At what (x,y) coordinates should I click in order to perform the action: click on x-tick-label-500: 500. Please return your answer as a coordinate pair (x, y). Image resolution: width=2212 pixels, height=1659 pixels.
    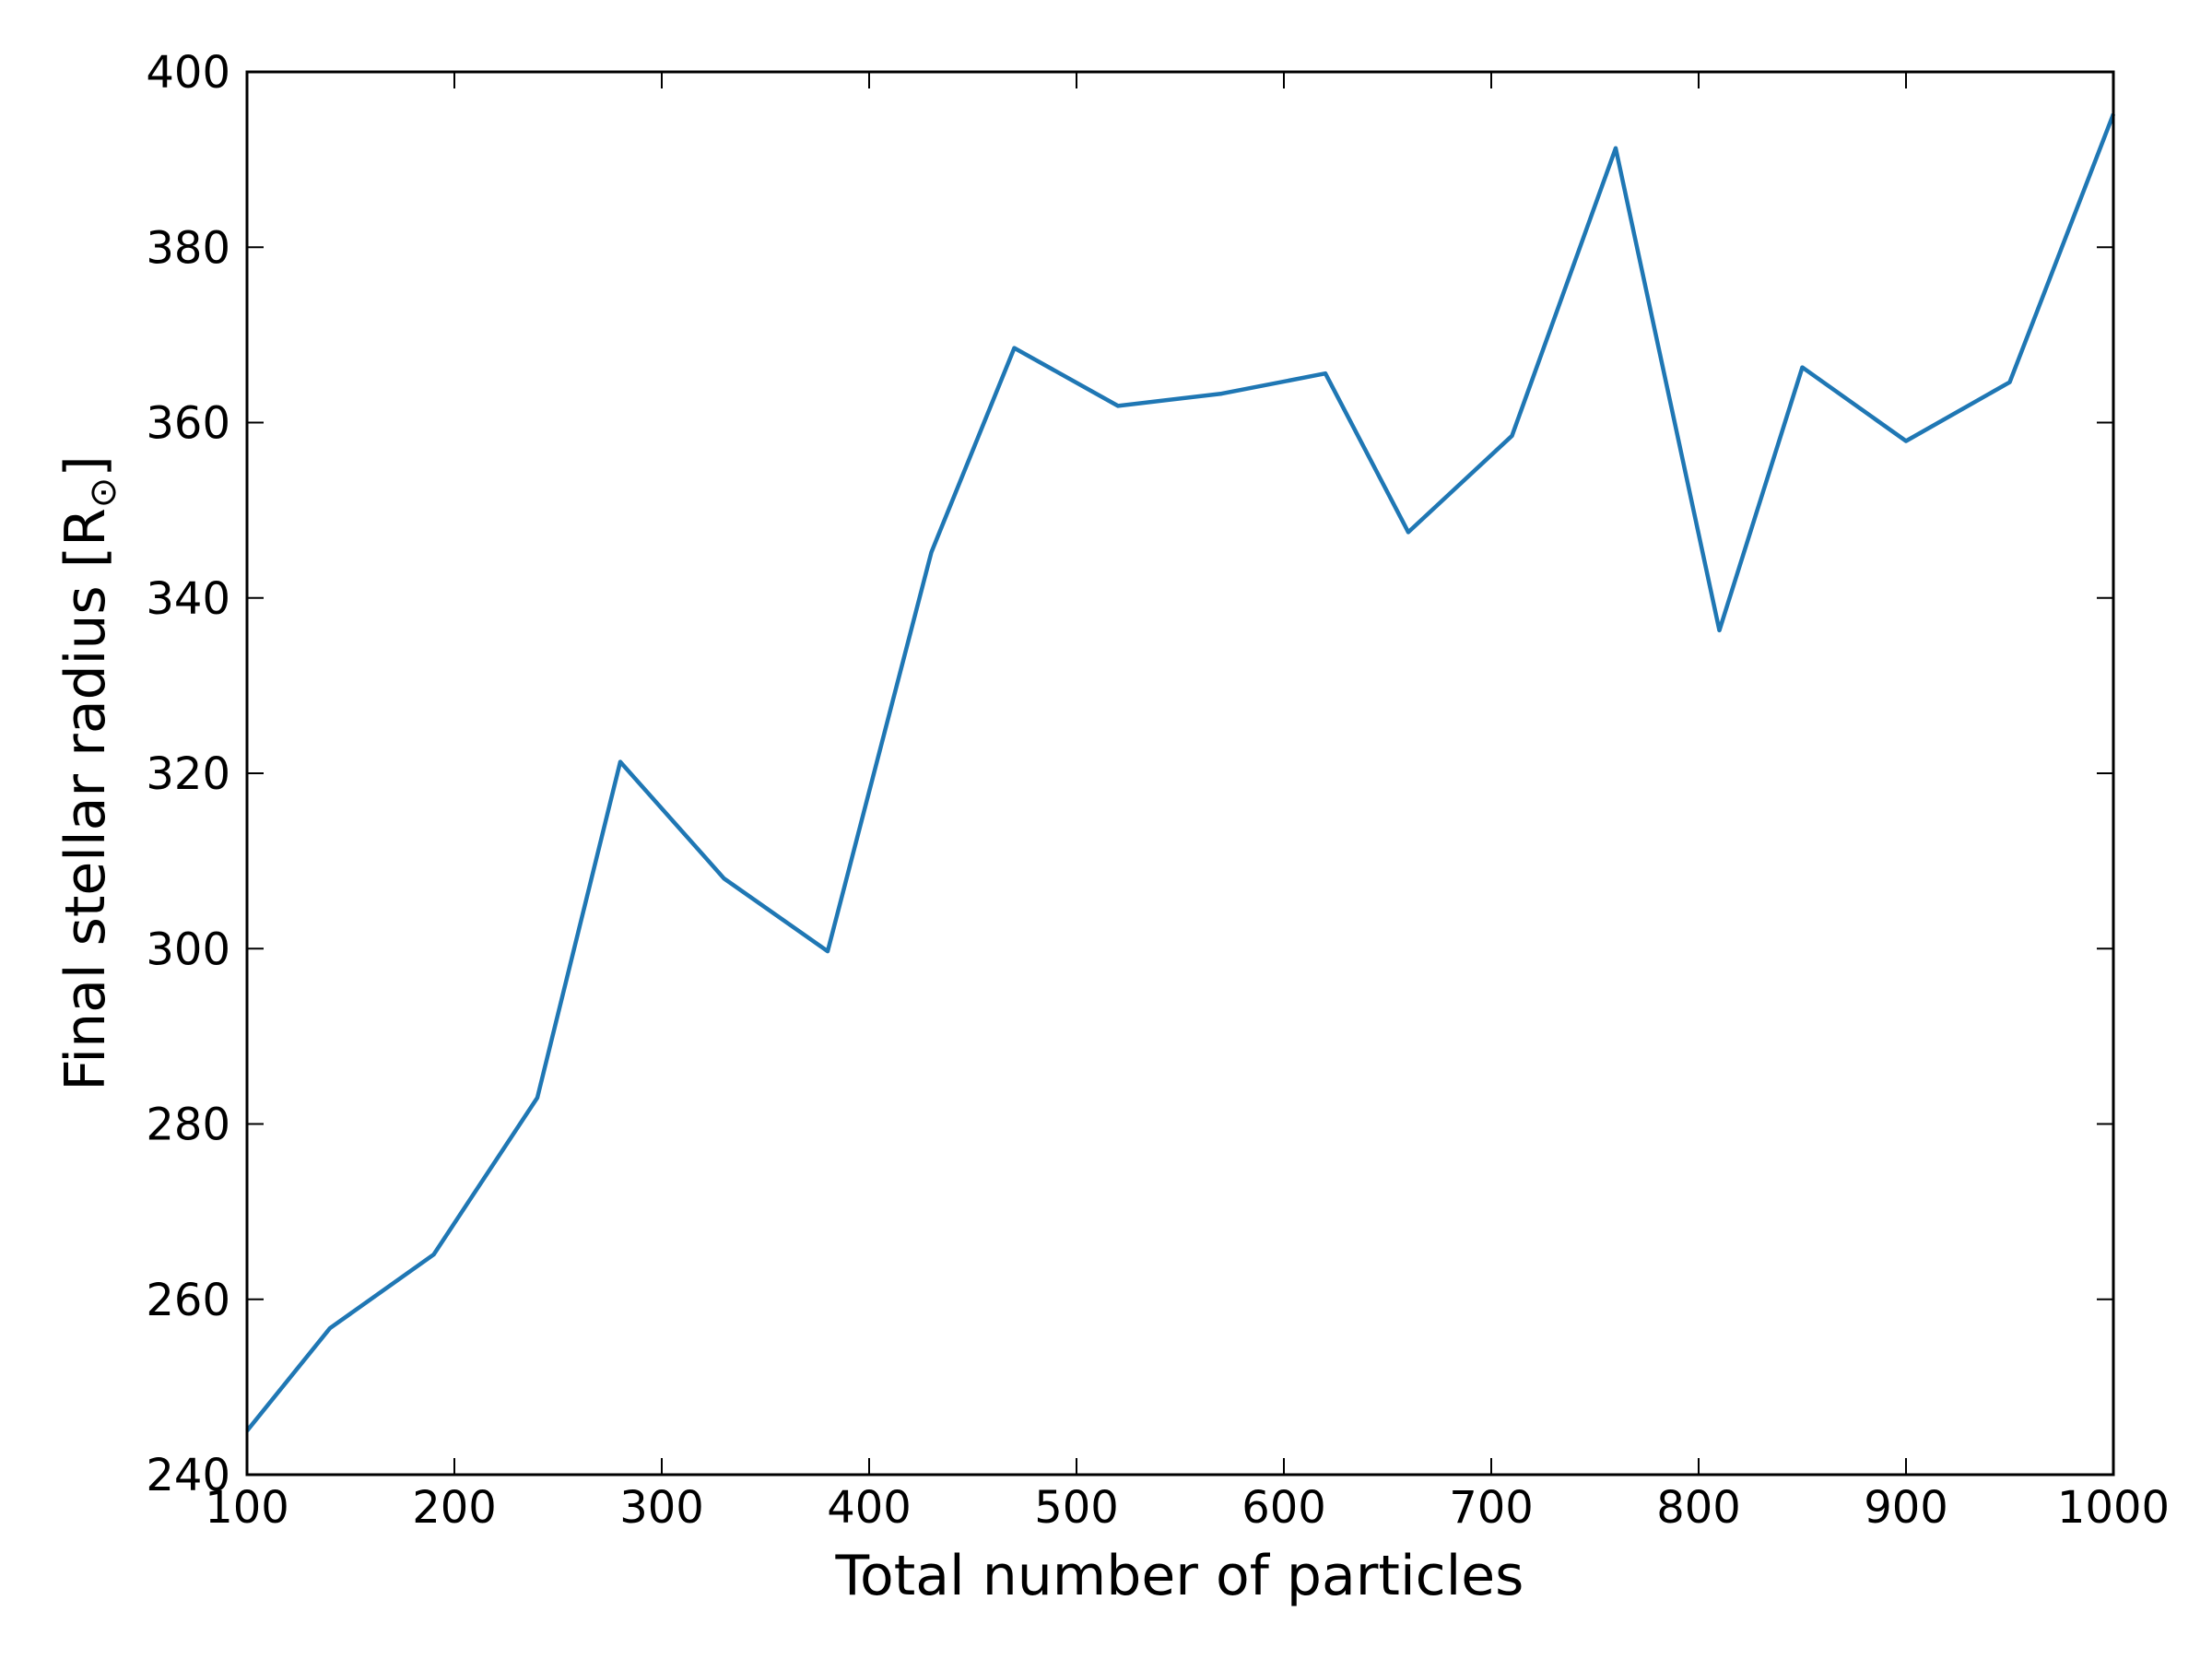
    Looking at the image, I should click on (1076, 1508).